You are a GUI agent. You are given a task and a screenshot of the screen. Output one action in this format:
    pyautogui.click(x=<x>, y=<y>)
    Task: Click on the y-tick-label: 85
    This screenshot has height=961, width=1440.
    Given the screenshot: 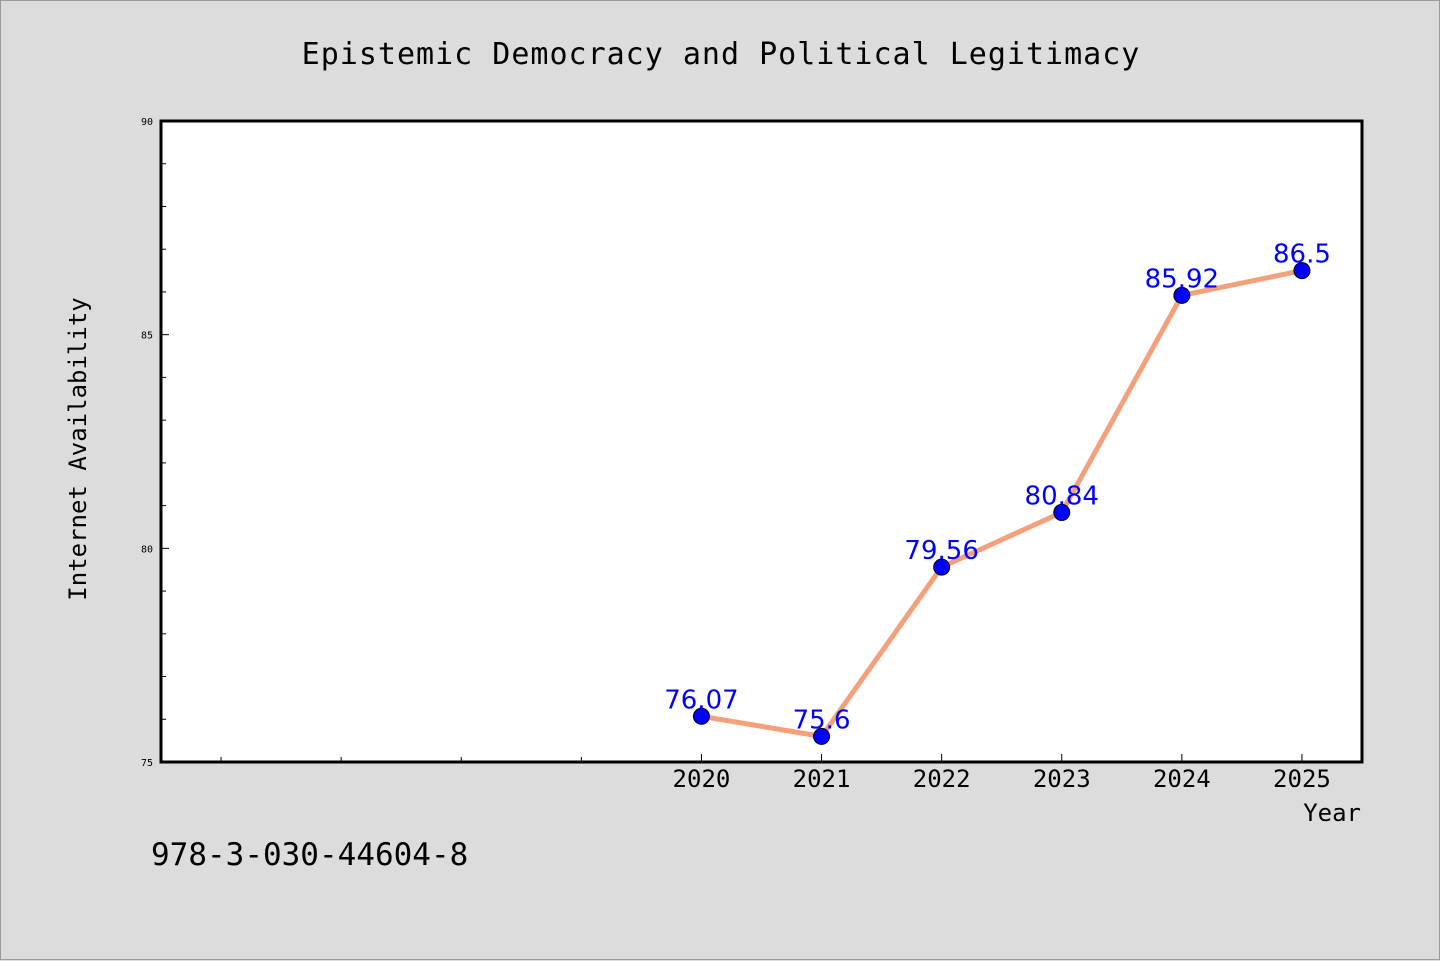 What is the action you would take?
    pyautogui.click(x=147, y=336)
    